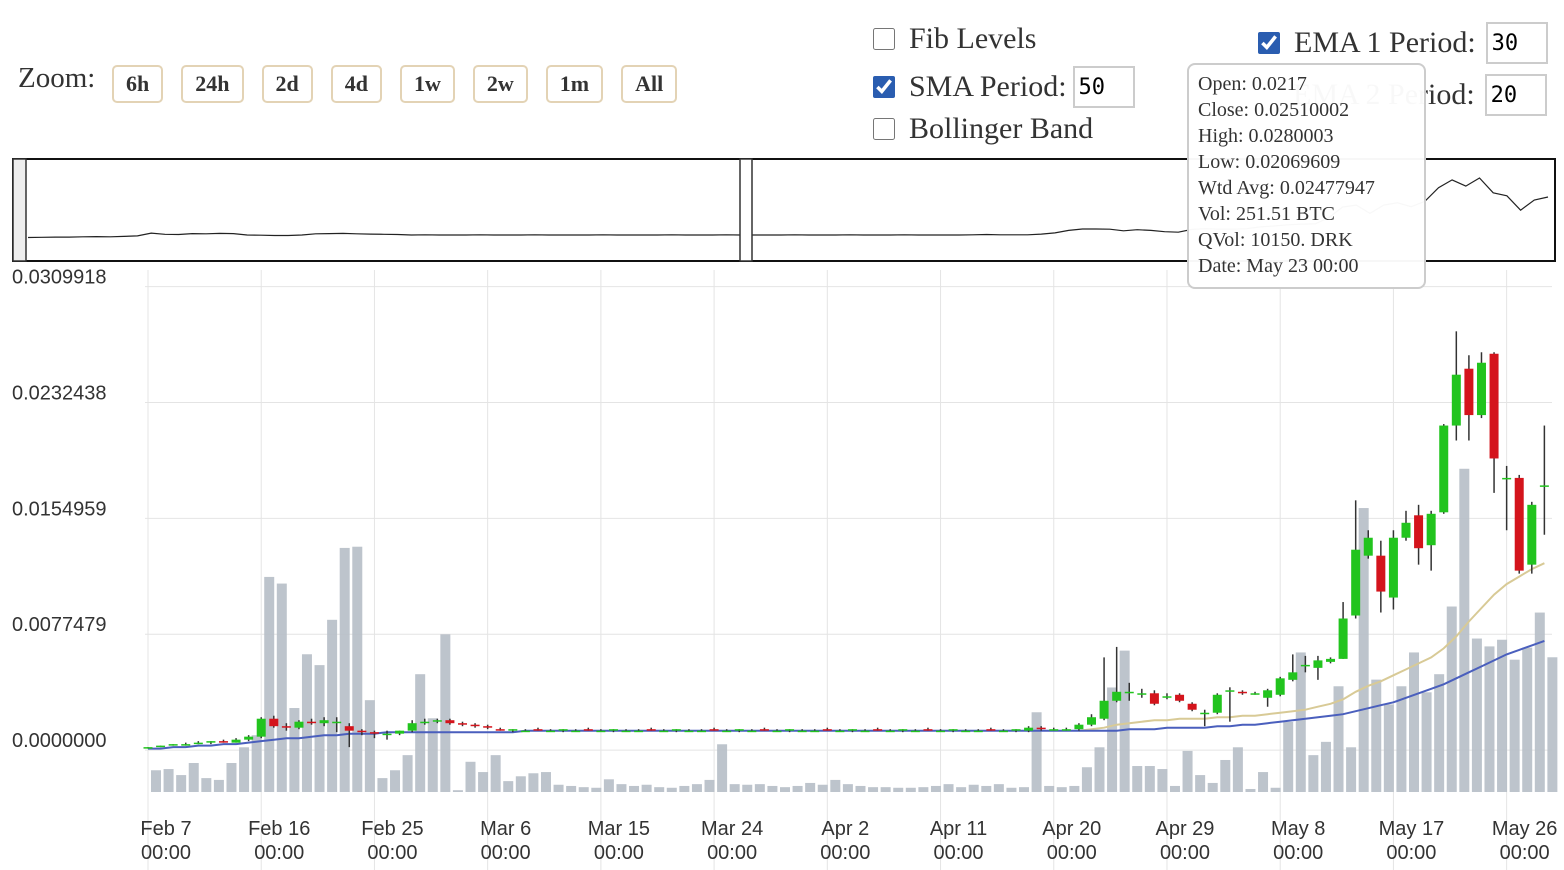  Describe the element at coordinates (884, 129) in the screenshot. I see `bollinger-checkbox` at that location.